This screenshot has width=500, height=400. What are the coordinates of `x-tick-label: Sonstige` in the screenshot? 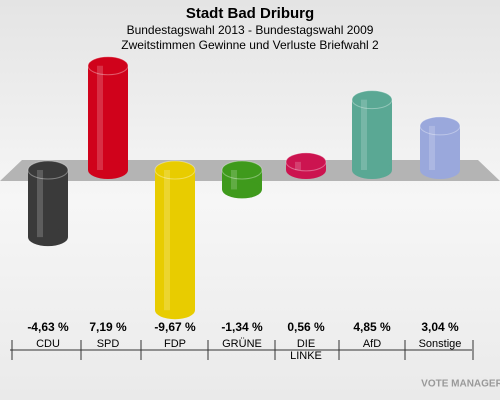 It's located at (440, 344).